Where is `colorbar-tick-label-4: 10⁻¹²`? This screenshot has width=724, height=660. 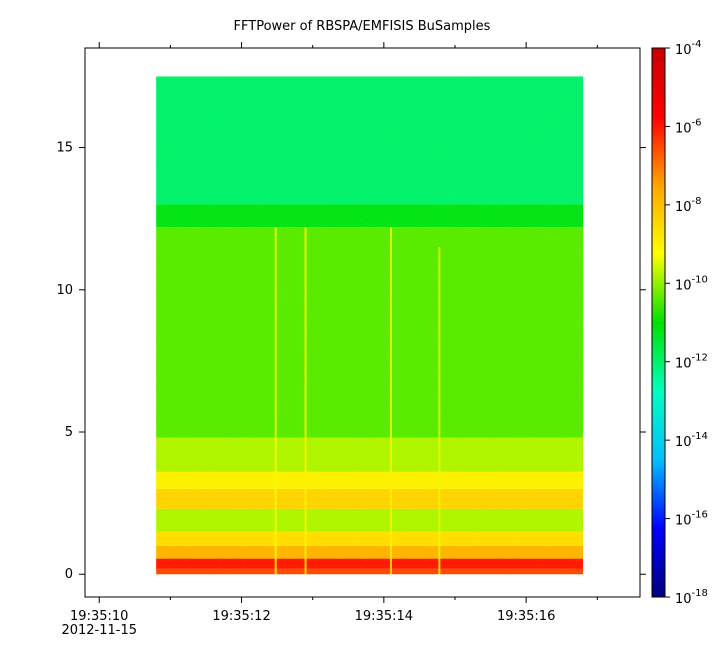
colorbar-tick-label-4: 10⁻¹² is located at coordinates (691, 362).